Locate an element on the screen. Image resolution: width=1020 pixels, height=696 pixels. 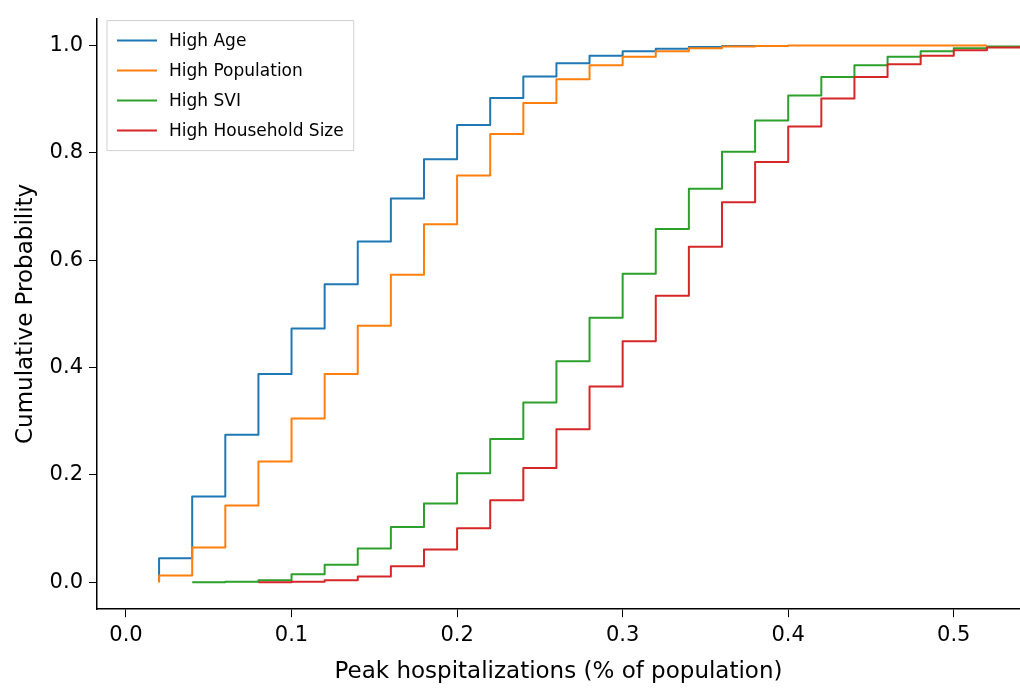
legend-label: High Age is located at coordinates (208, 40).